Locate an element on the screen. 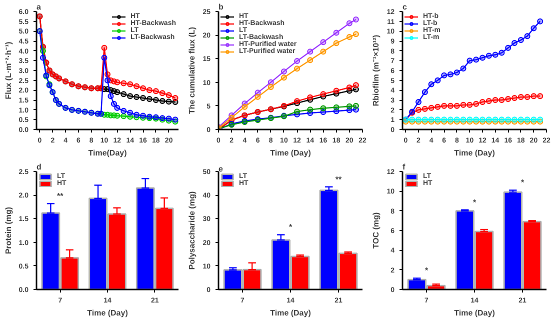 This screenshot has height=320, width=554. y-axis-title: The cumulative flux (L) is located at coordinates (192, 70).